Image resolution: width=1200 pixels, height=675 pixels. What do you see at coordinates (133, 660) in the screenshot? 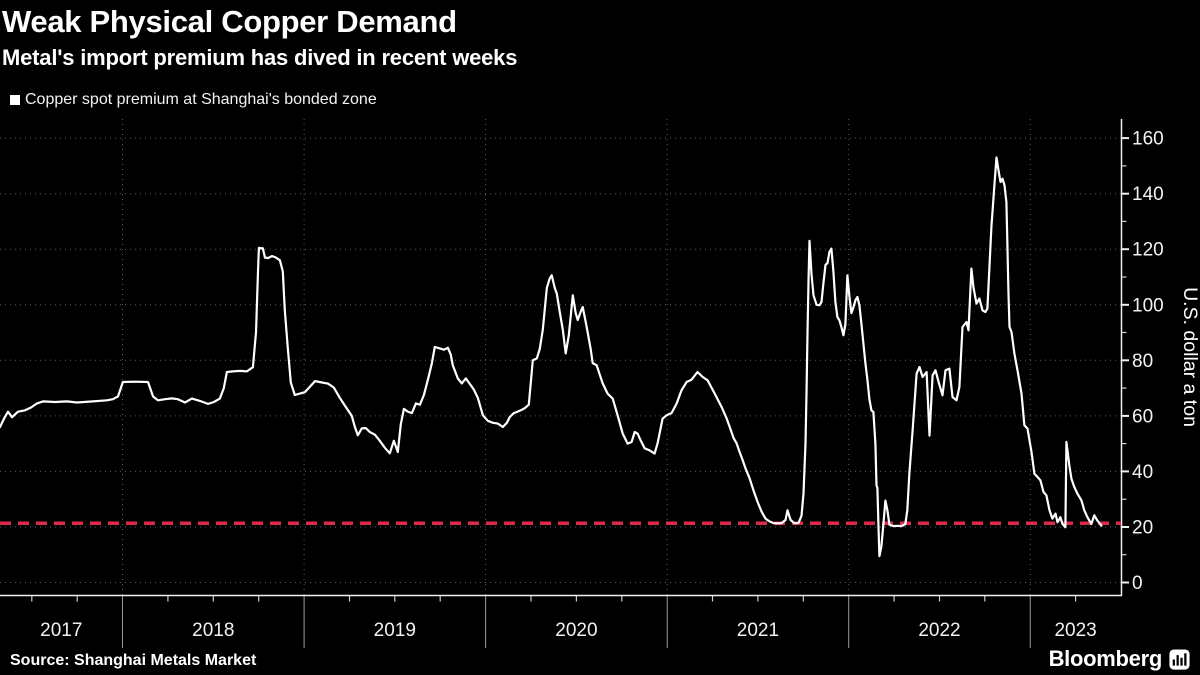
I see `source-note: Source: Shanghai Metals Market` at bounding box center [133, 660].